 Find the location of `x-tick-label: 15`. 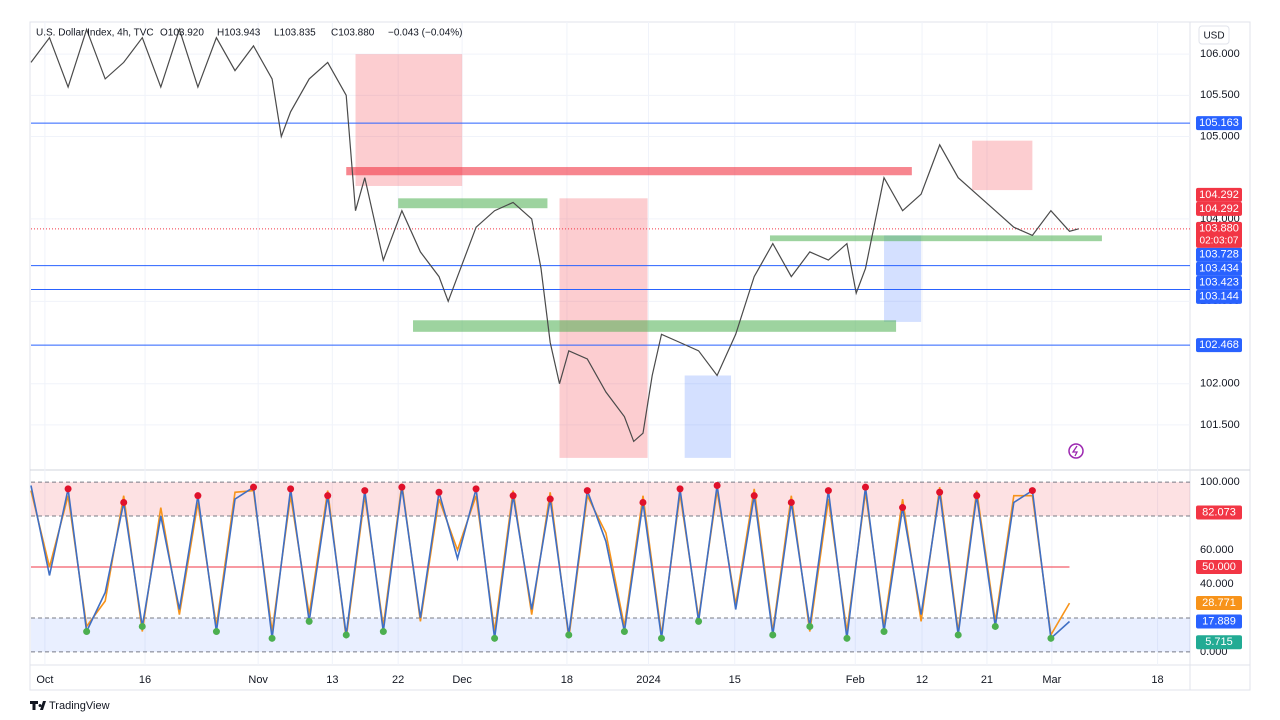

x-tick-label: 15 is located at coordinates (735, 680).